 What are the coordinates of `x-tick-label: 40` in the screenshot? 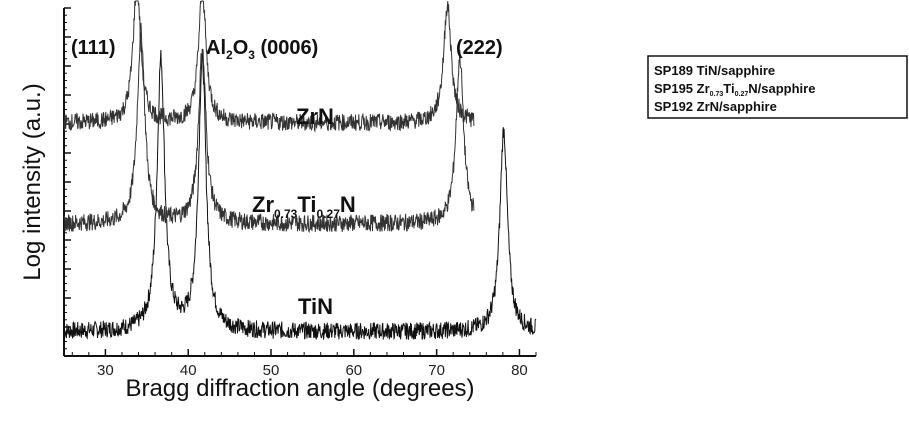 It's located at (188, 370).